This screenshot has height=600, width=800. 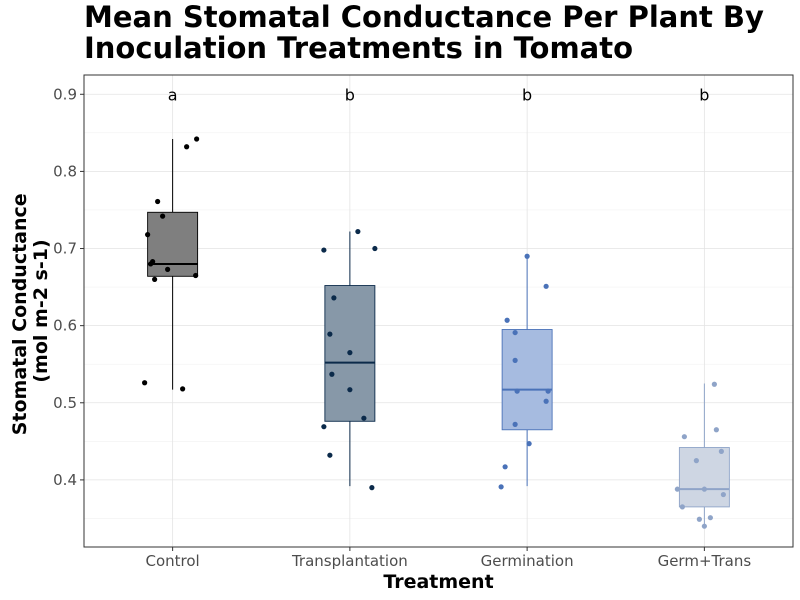 What do you see at coordinates (20, 314) in the screenshot?
I see `y-axis-title-line-1: Stomatal Conductance` at bounding box center [20, 314].